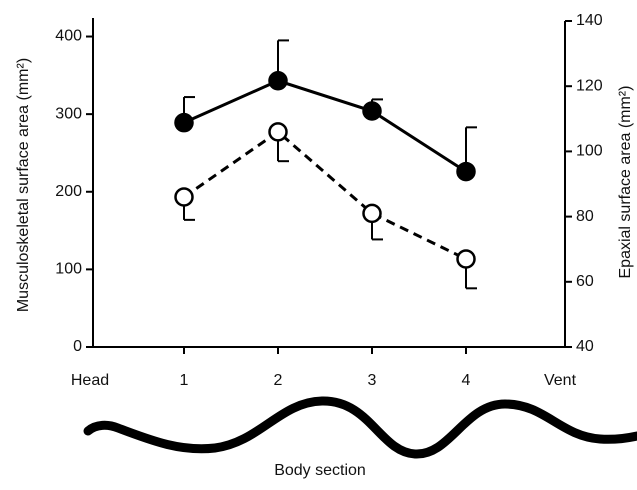  I want to click on x-tick-label: 2, so click(278, 380).